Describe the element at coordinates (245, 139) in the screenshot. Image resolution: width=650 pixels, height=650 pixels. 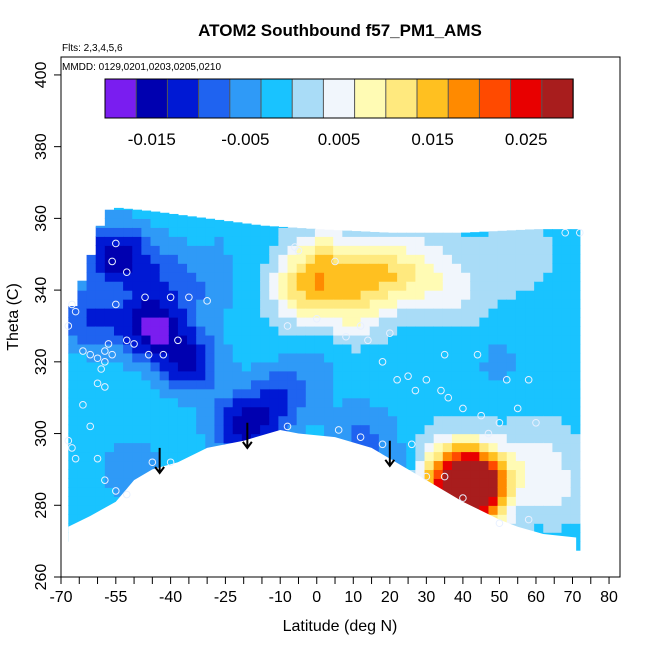
I see `colorbar-tick-label: -0.005` at that location.